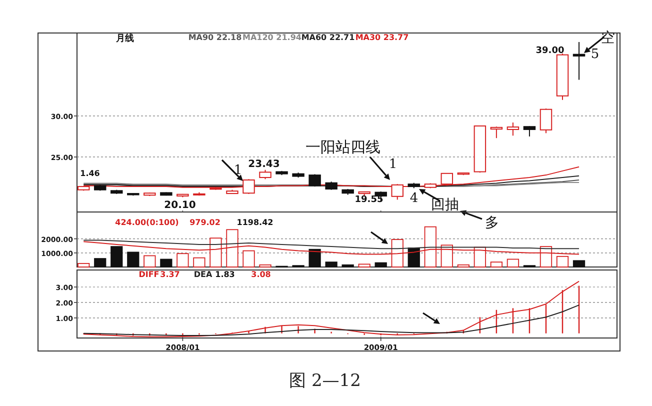 Image resolution: width=652 pixels, height=406 pixels. Describe the element at coordinates (343, 147) in the screenshot. I see `annotation: 一阳站四线` at that location.